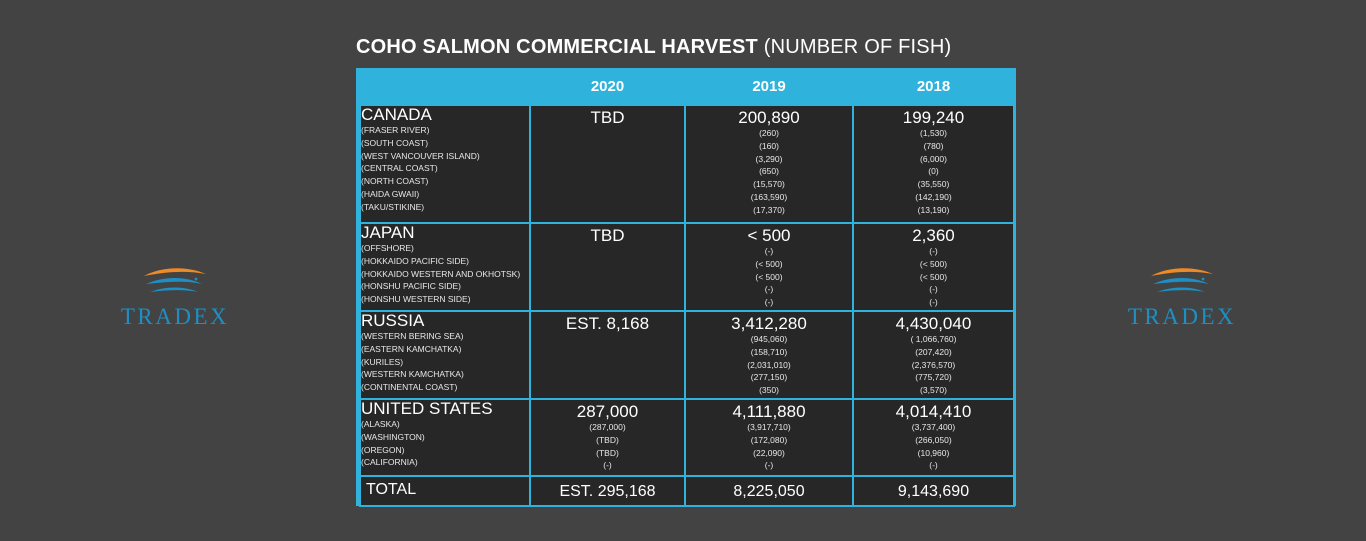  I want to click on total-cell-2018: 9,143,690, so click(933, 491).